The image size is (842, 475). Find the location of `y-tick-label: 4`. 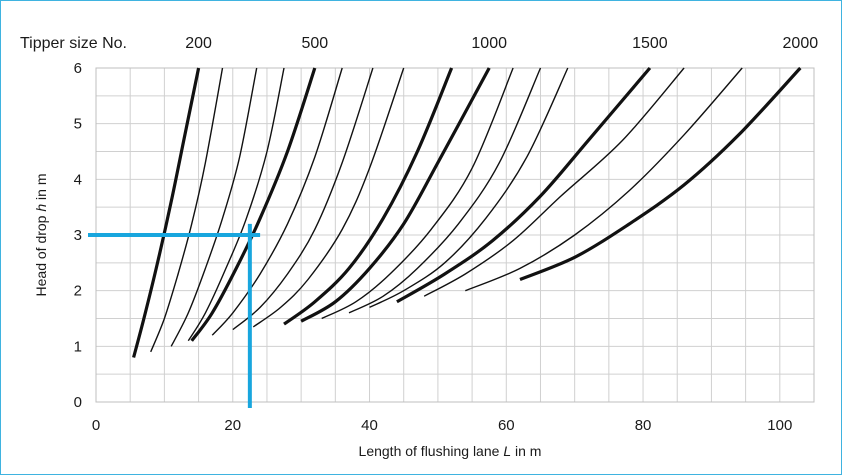

y-tick-label: 4 is located at coordinates (78, 179).